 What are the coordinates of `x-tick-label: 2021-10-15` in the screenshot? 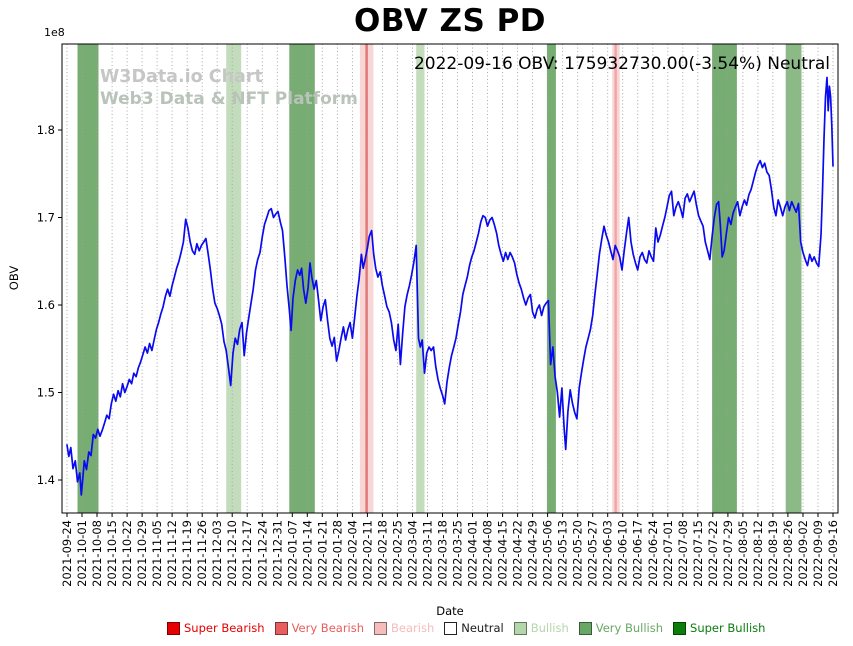 It's located at (112, 553).